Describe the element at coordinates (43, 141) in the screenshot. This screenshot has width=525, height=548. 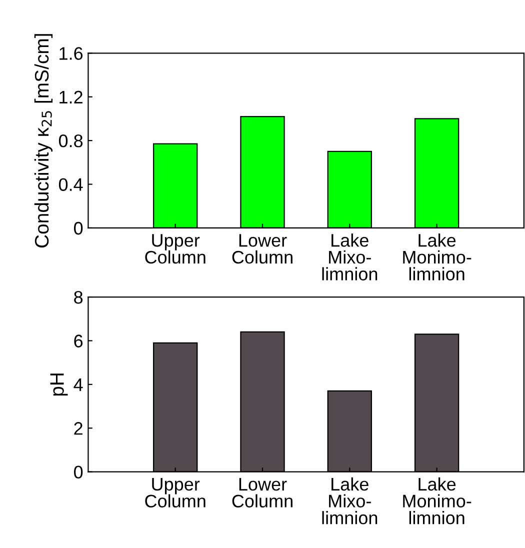
I see `y-axis-title: Conductivity κ$_{25}$ [mS/cm]` at that location.